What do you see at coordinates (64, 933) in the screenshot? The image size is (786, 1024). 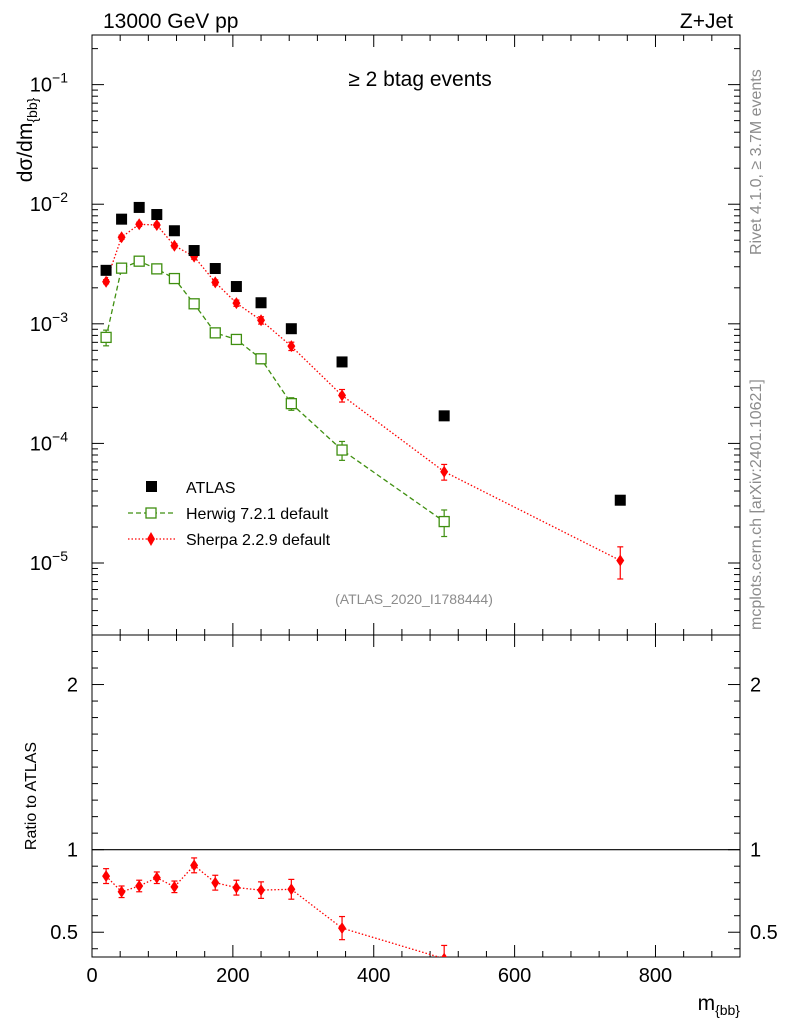 I see `ratio-y-tick-label: 0.5` at bounding box center [64, 933].